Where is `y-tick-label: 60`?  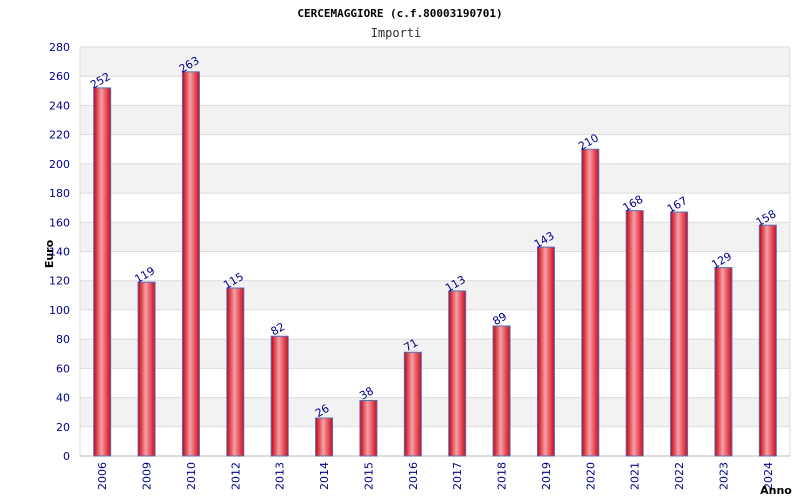
y-tick-label: 60 is located at coordinates (63, 368).